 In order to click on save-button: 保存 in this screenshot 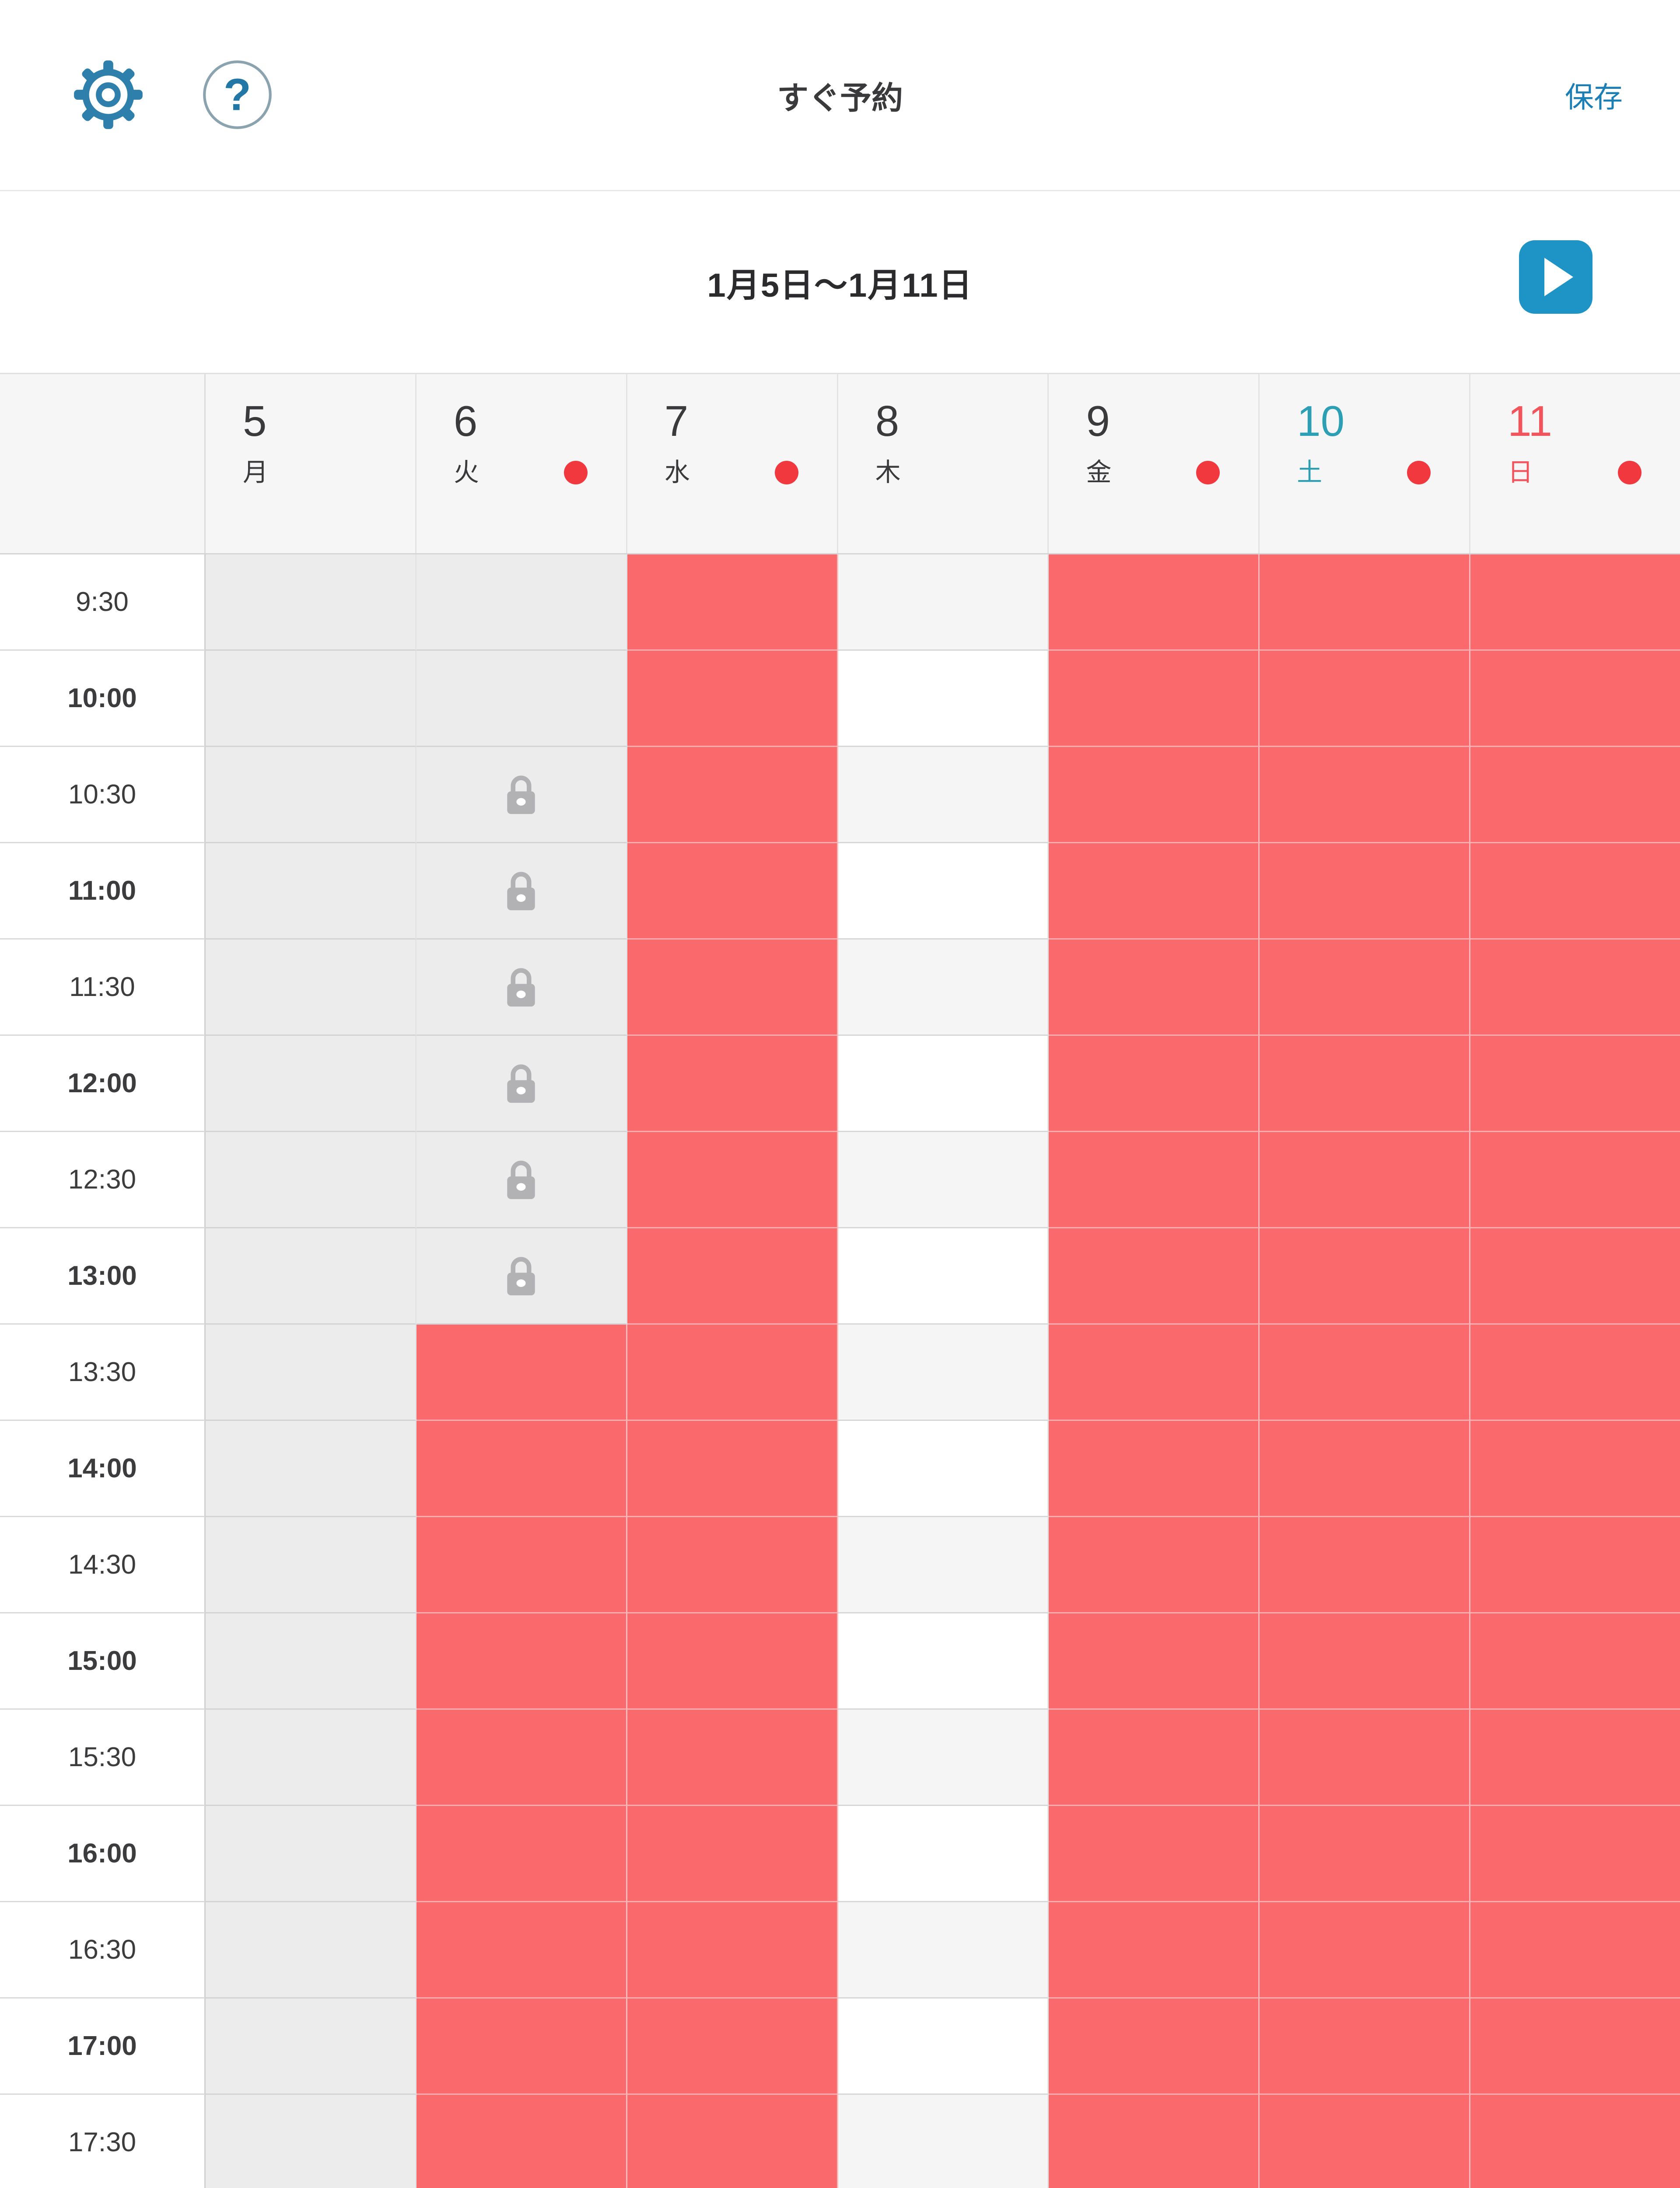, I will do `click(1593, 95)`.